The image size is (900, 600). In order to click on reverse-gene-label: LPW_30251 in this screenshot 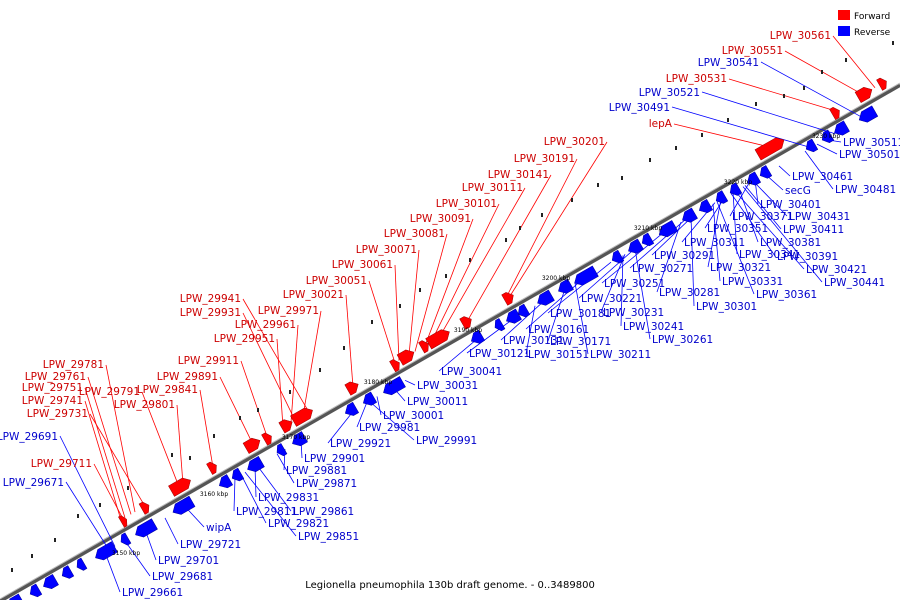, I will do `click(634, 284)`.